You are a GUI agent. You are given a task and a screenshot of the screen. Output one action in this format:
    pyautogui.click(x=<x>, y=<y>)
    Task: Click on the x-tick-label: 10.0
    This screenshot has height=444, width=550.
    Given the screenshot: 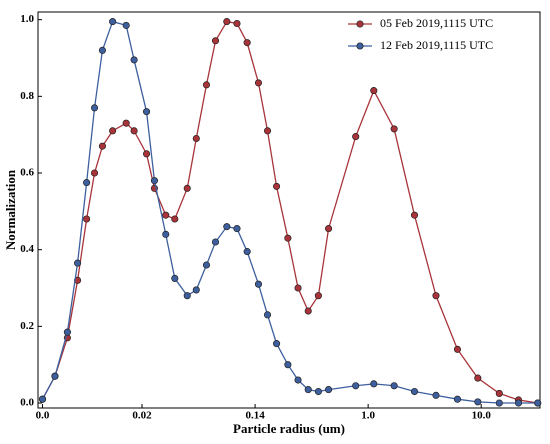 What is the action you would take?
    pyautogui.click(x=482, y=416)
    